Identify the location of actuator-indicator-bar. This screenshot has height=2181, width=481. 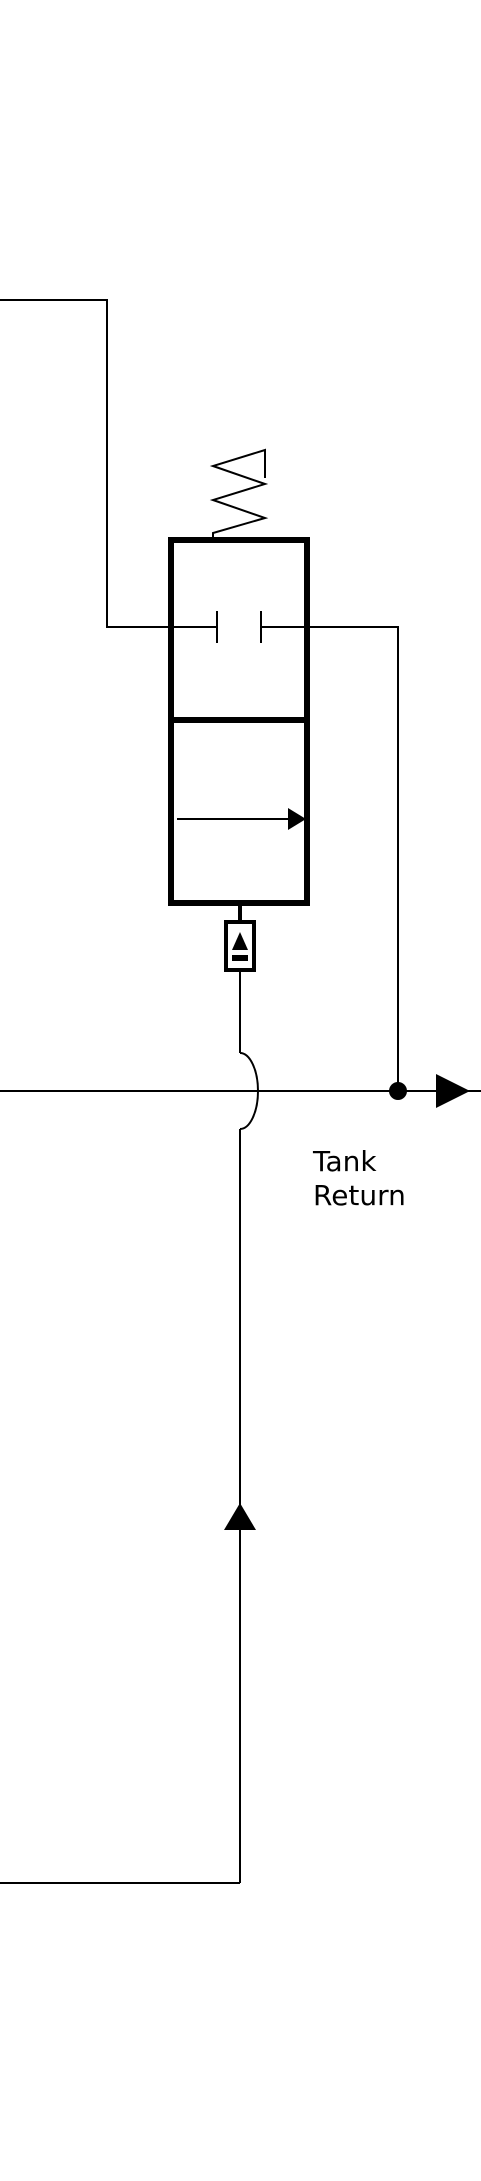
(240, 958).